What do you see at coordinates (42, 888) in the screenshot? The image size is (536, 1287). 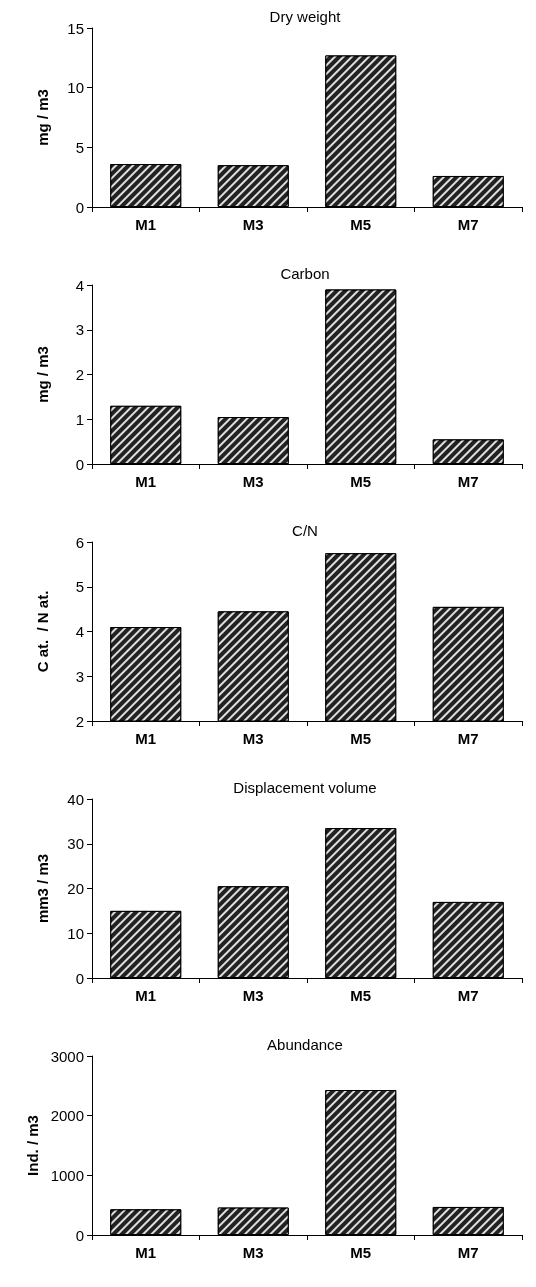 I see `y-axis-title: mm3 / m3` at bounding box center [42, 888].